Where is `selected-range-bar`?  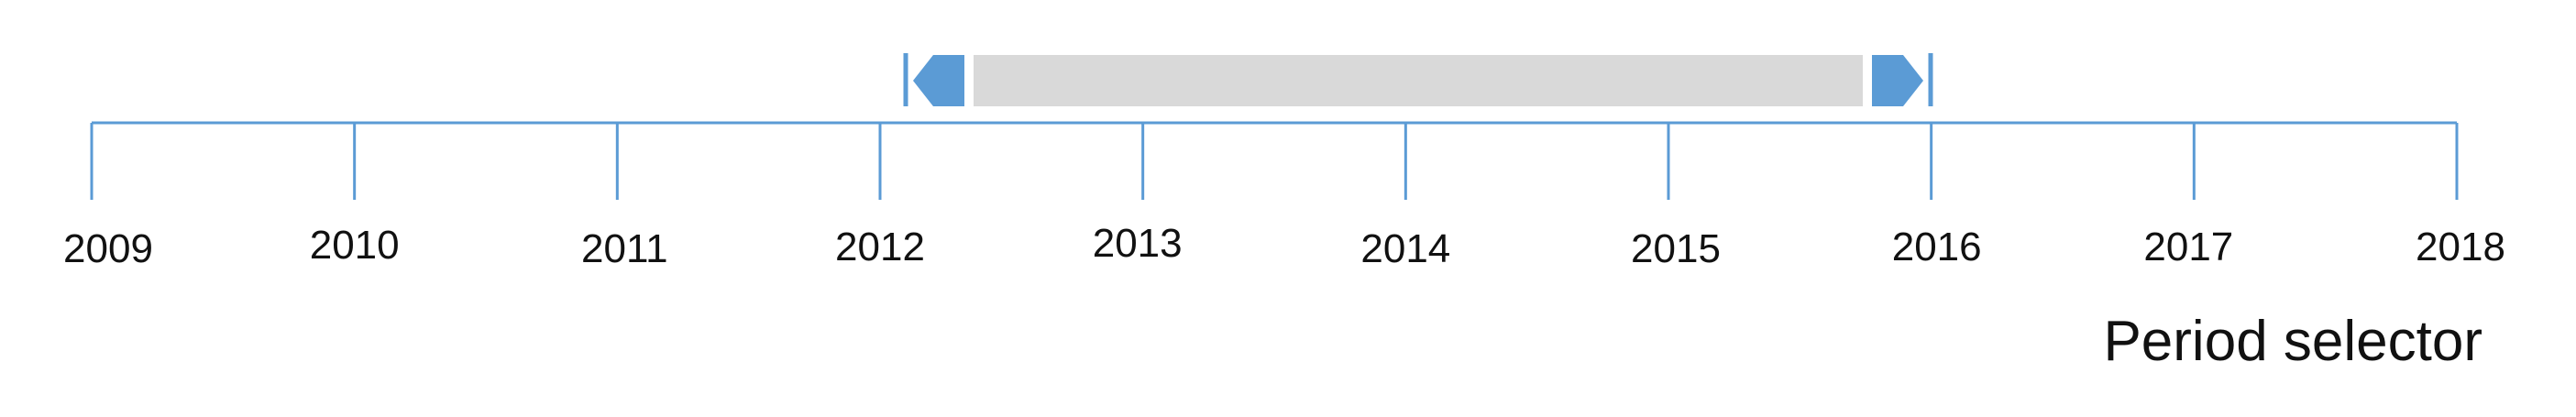 selected-range-bar is located at coordinates (1418, 80).